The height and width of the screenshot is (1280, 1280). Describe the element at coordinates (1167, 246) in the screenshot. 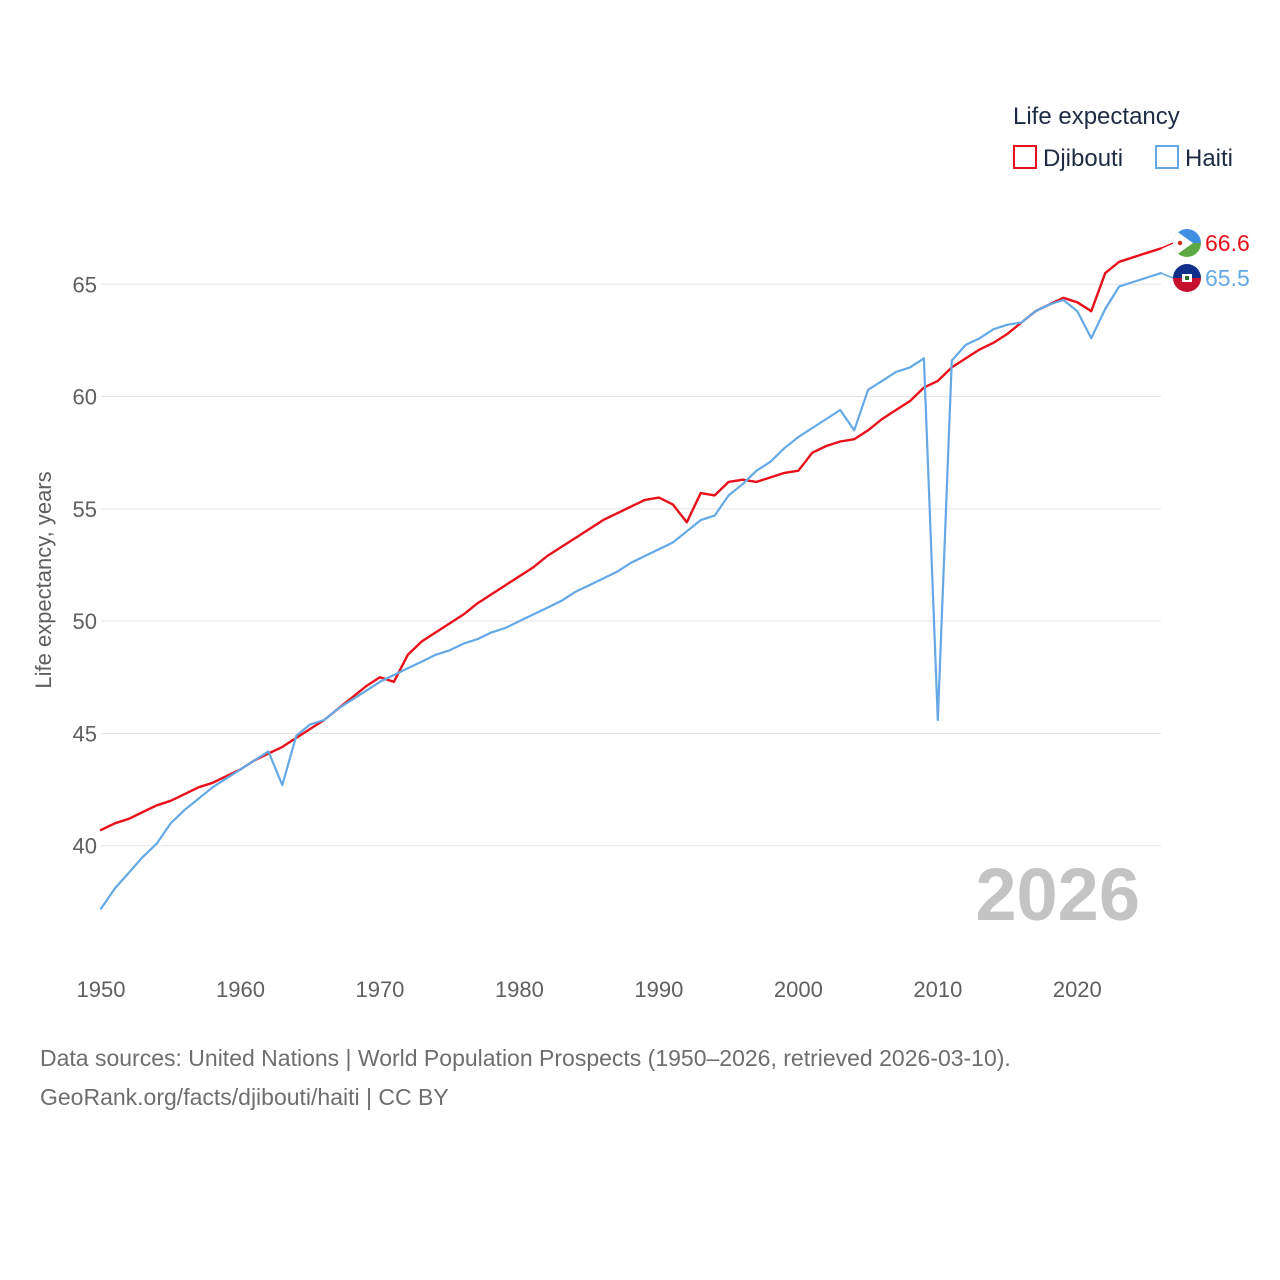

I see `djibouti-end-connector` at that location.